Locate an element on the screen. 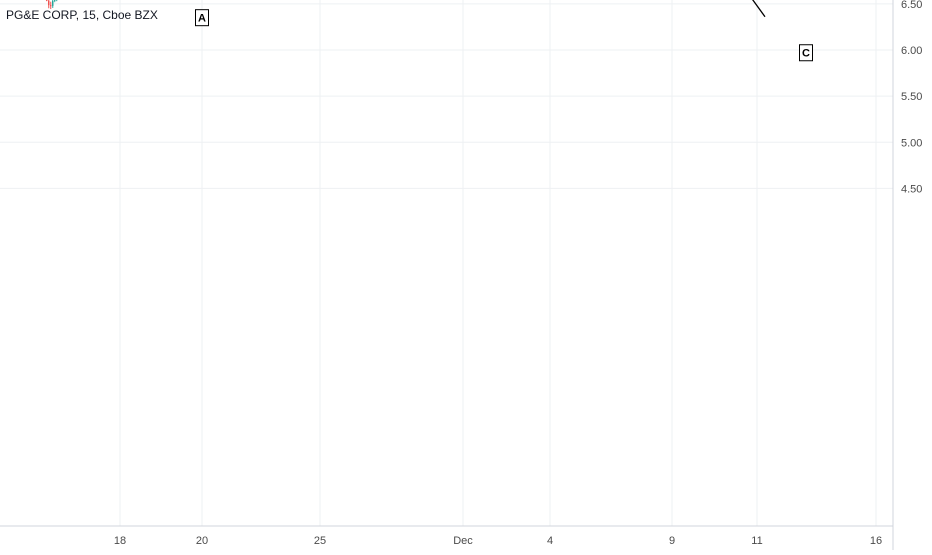  x-tick-label: 25 is located at coordinates (320, 541).